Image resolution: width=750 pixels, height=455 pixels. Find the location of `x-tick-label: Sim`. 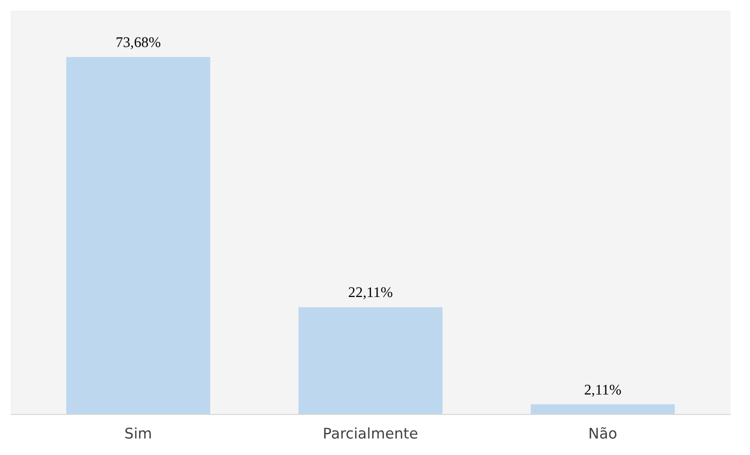

x-tick-label: Sim is located at coordinates (138, 434).